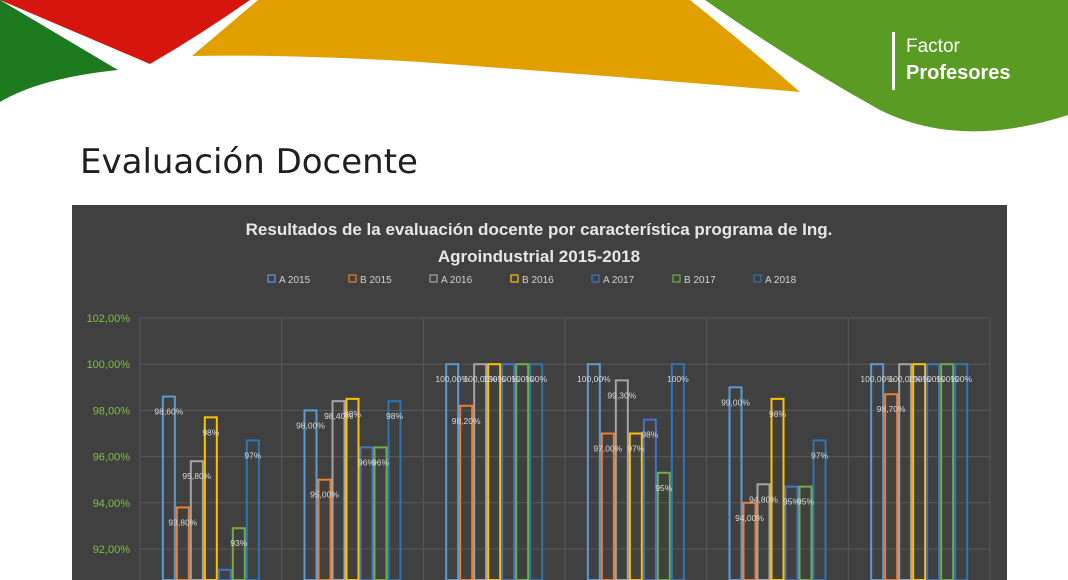 Image resolution: width=1068 pixels, height=580 pixels. I want to click on logo-divider, so click(893, 61).